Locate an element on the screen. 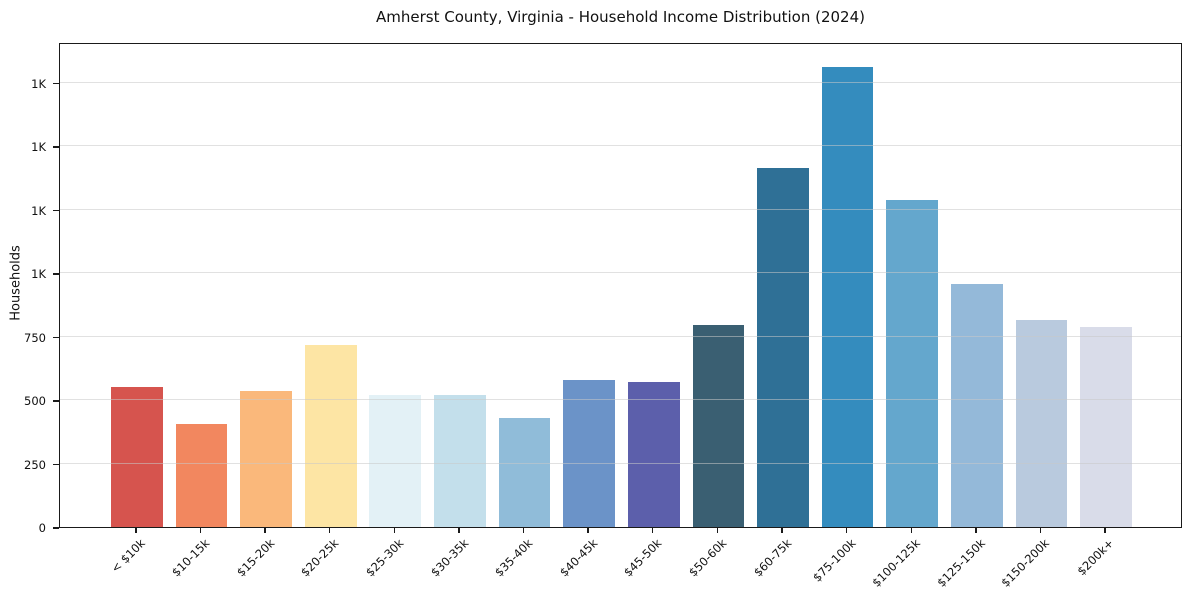 This screenshot has width=1189, height=590. bar-$40-45k is located at coordinates (589, 453).